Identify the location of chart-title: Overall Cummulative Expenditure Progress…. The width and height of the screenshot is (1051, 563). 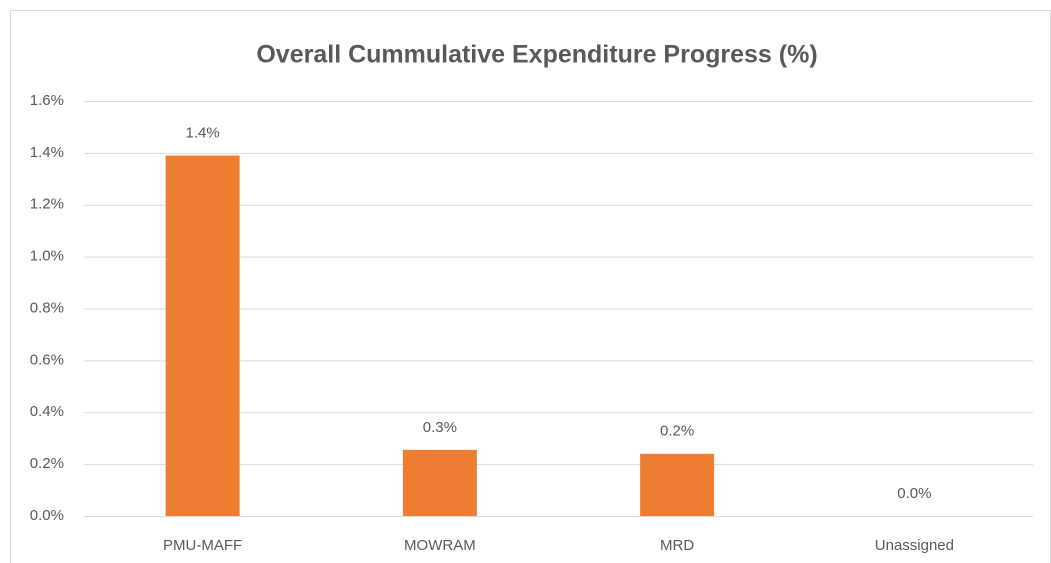
(536, 55).